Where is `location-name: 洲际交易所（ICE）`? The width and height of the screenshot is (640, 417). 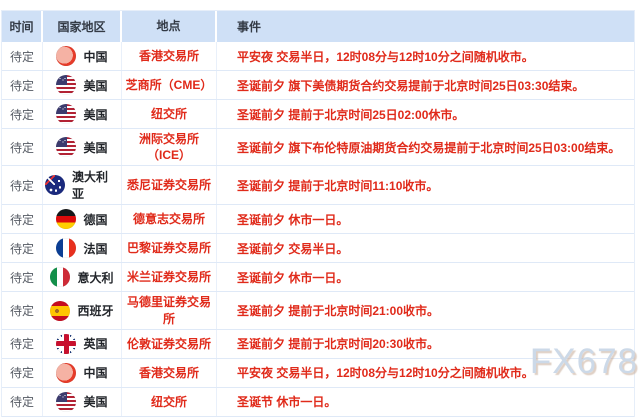 location-name: 洲际交易所（ICE） is located at coordinates (168, 147).